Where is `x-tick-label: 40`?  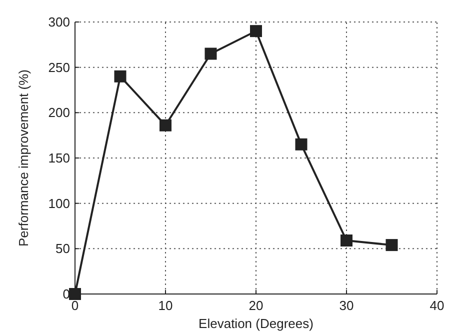
x-tick-label: 40 is located at coordinates (437, 305).